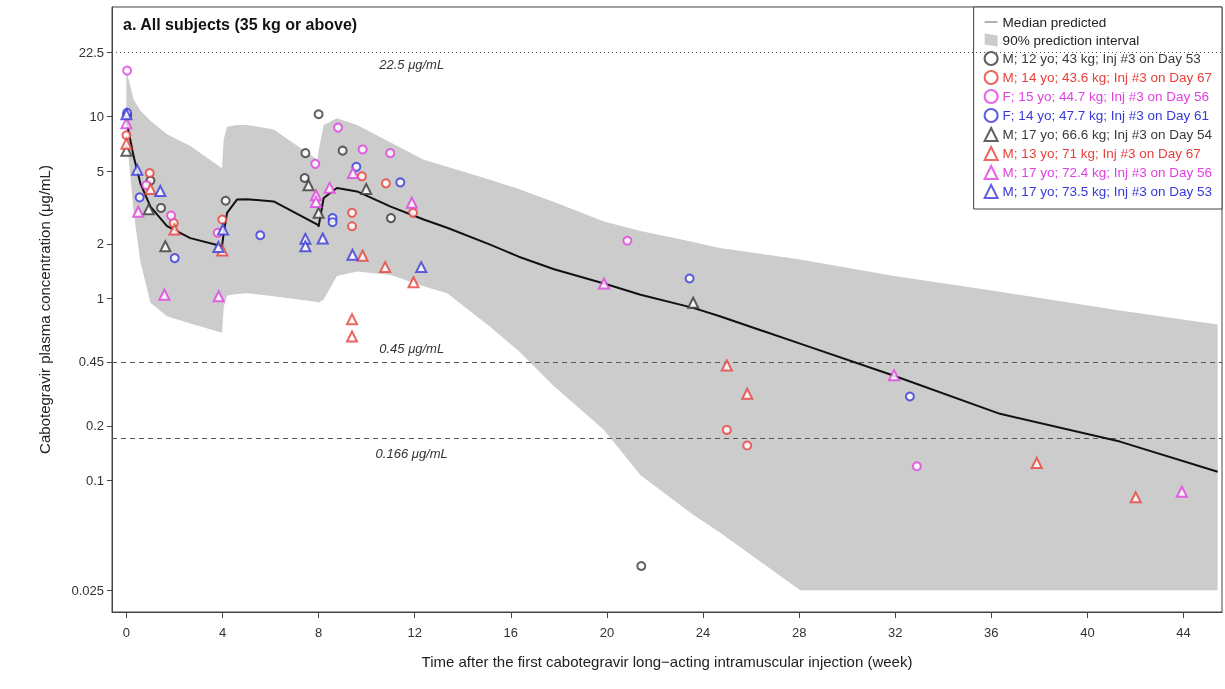 Image resolution: width=1225 pixels, height=689 pixels. What do you see at coordinates (1106, 96) in the screenshot?
I see `legend-label: F; 15 yo; 44.7 kg; Inj #3 on Day 56` at bounding box center [1106, 96].